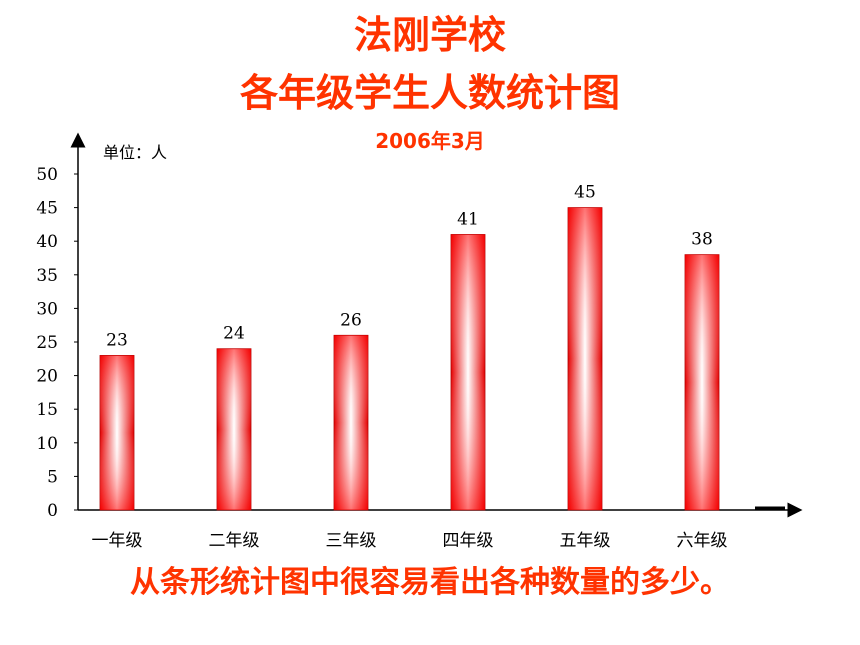 The width and height of the screenshot is (860, 645). What do you see at coordinates (47, 242) in the screenshot?
I see `y-tick-label: 40` at bounding box center [47, 242].